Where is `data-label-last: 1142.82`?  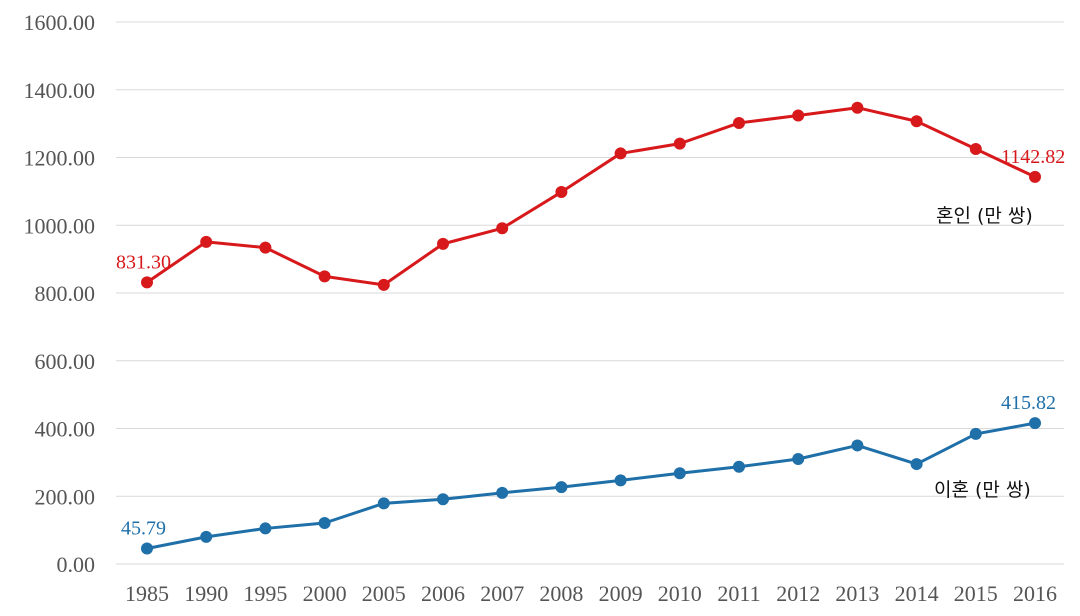
data-label-last: 1142.82 is located at coordinates (1033, 157).